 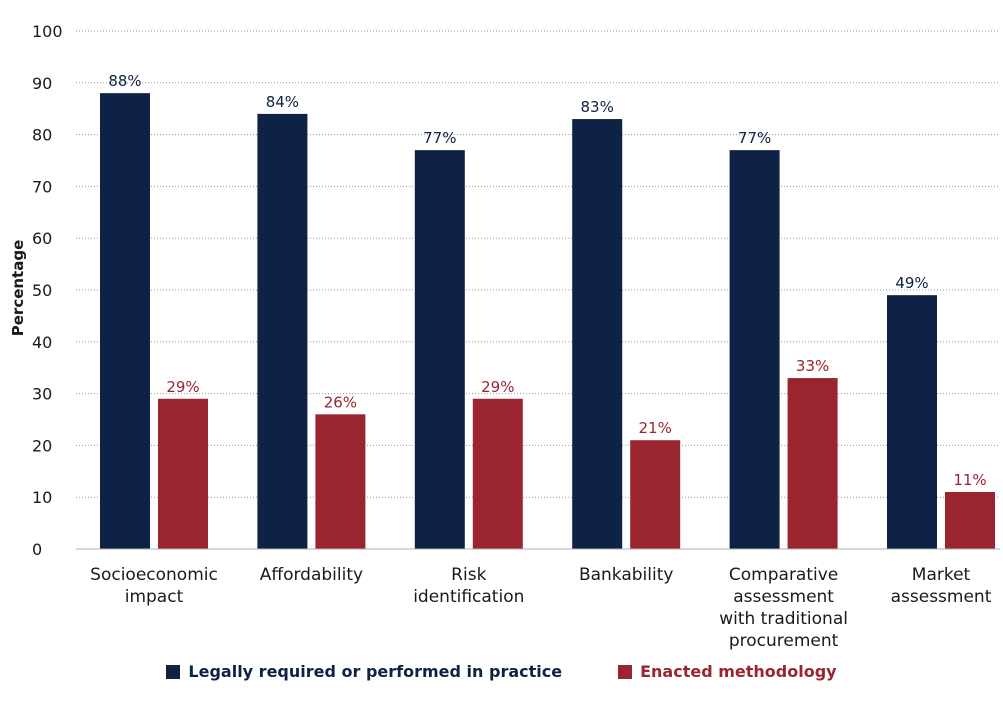 What do you see at coordinates (941, 575) in the screenshot?
I see `x-category-label: Market` at bounding box center [941, 575].